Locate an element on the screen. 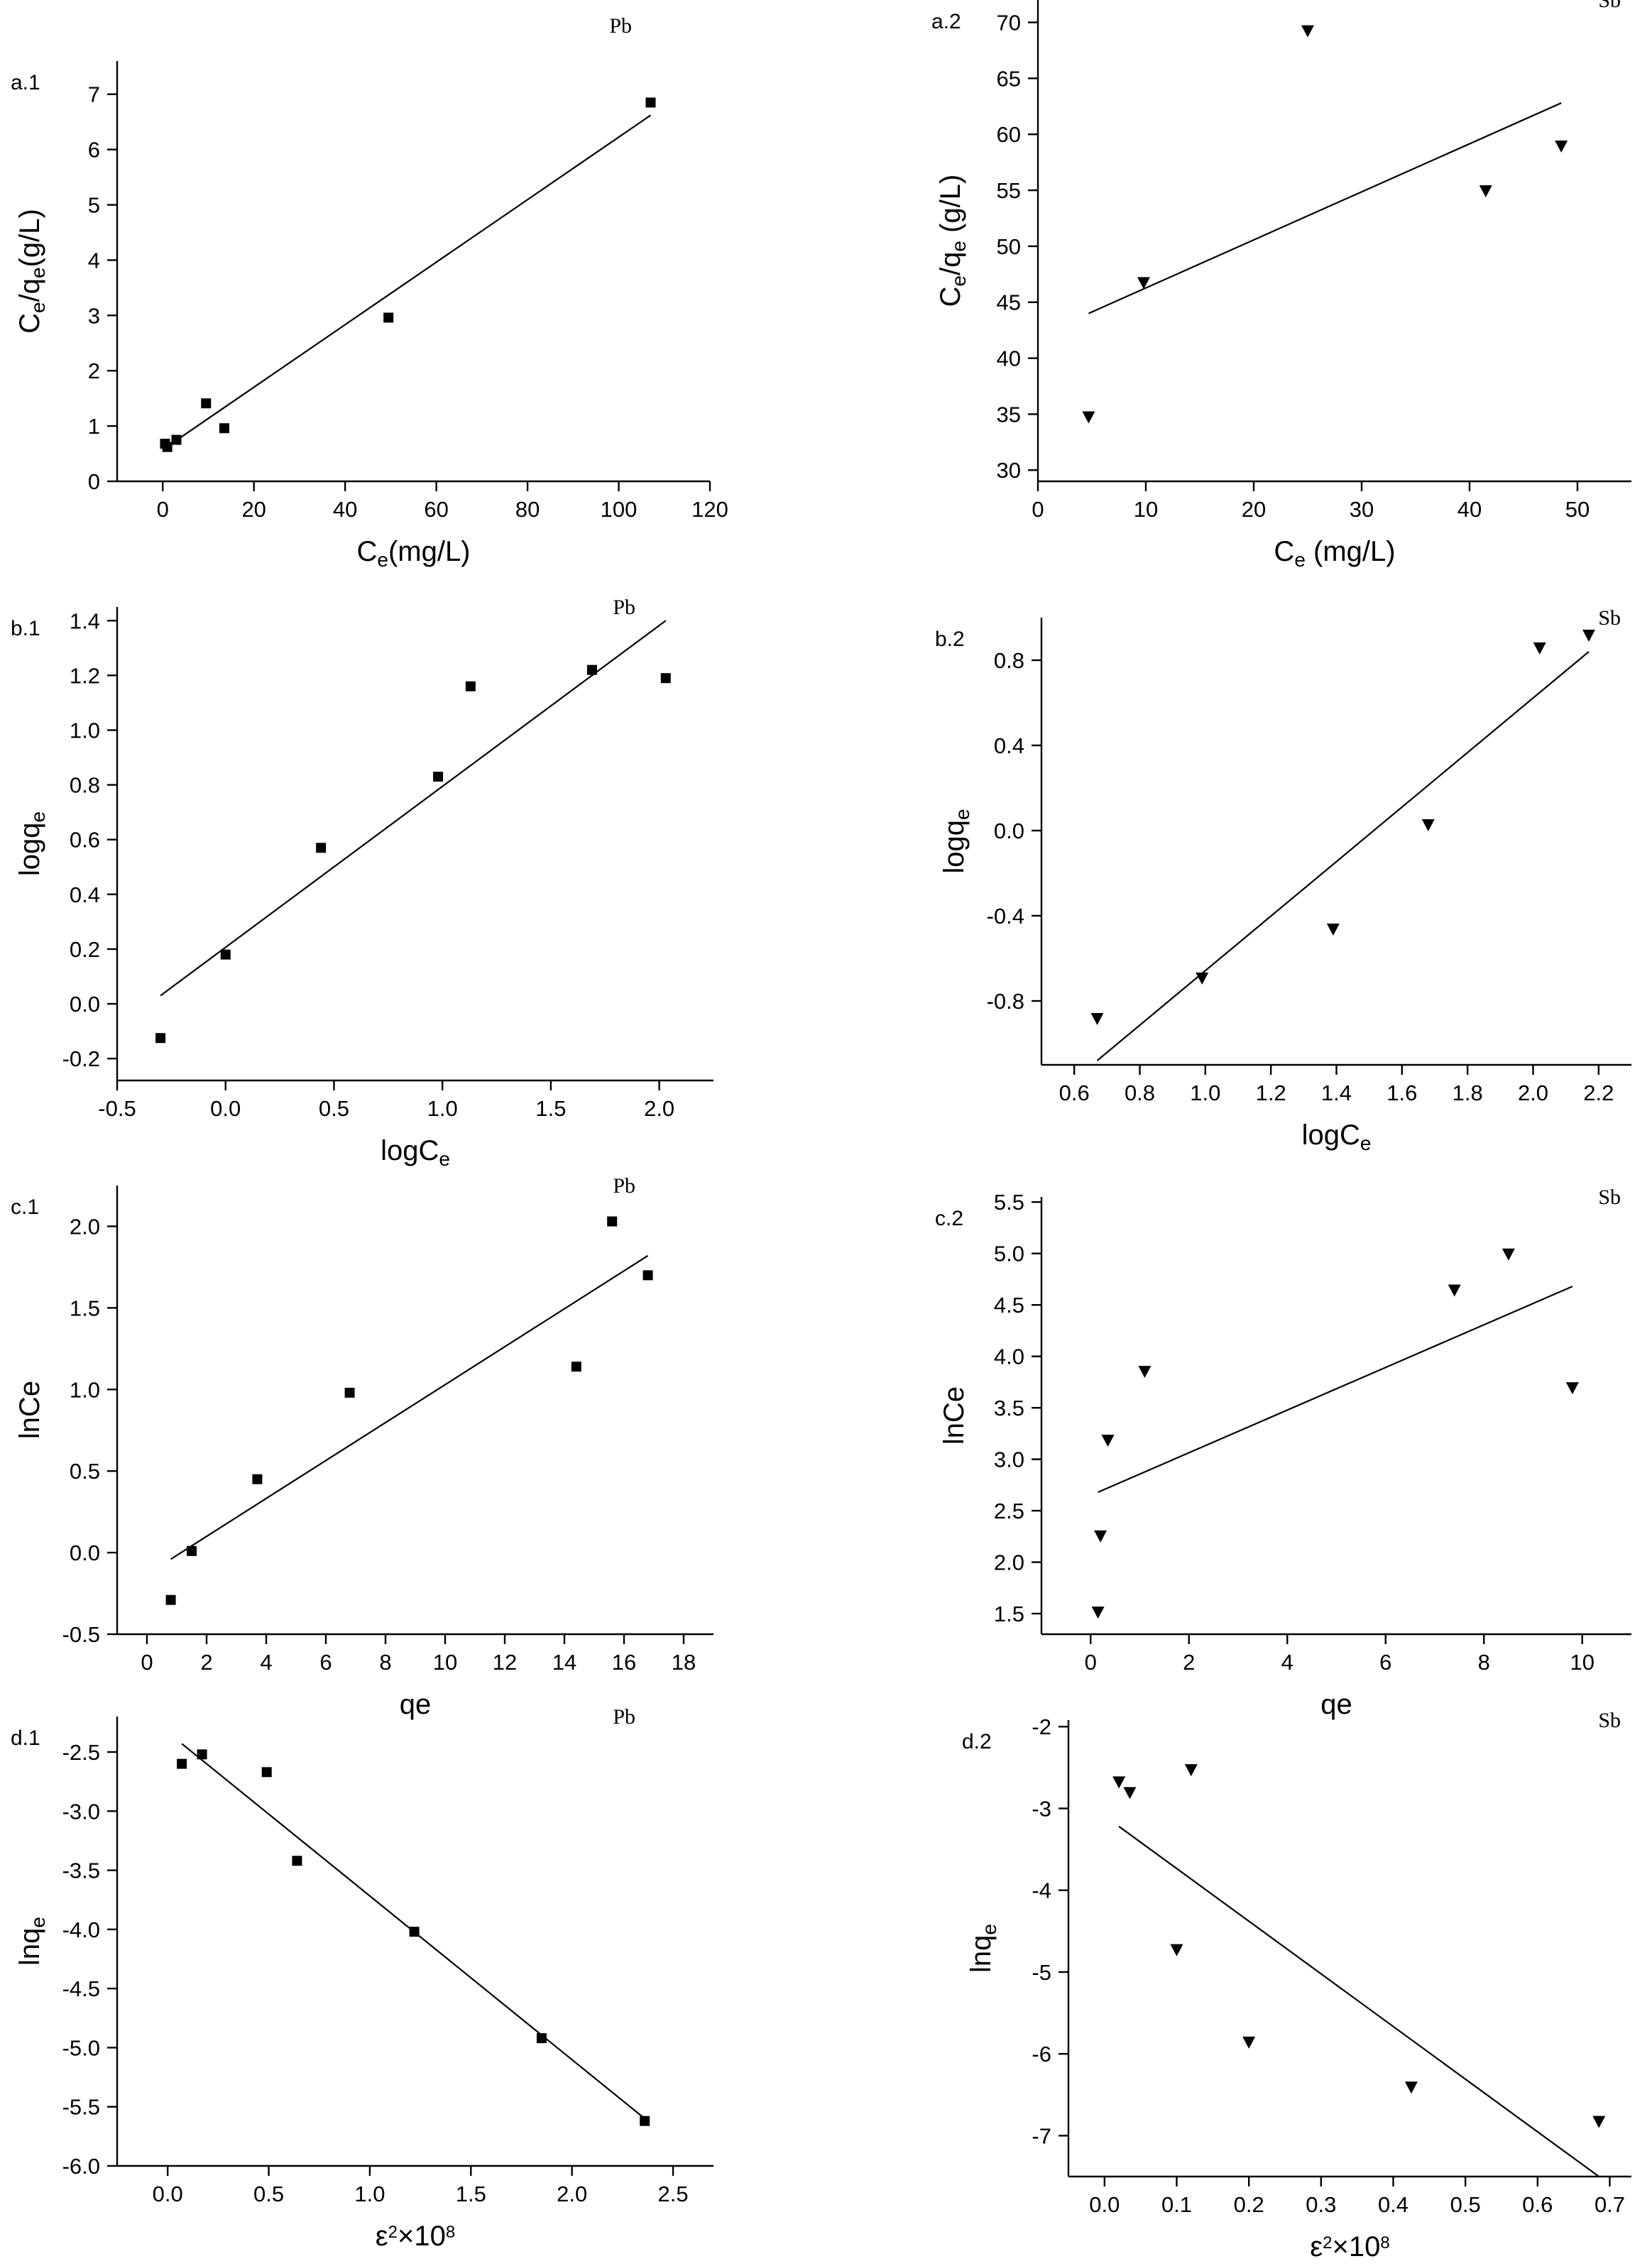 The height and width of the screenshot is (2266, 1652). y-tick-label: 0.6 is located at coordinates (85, 840).